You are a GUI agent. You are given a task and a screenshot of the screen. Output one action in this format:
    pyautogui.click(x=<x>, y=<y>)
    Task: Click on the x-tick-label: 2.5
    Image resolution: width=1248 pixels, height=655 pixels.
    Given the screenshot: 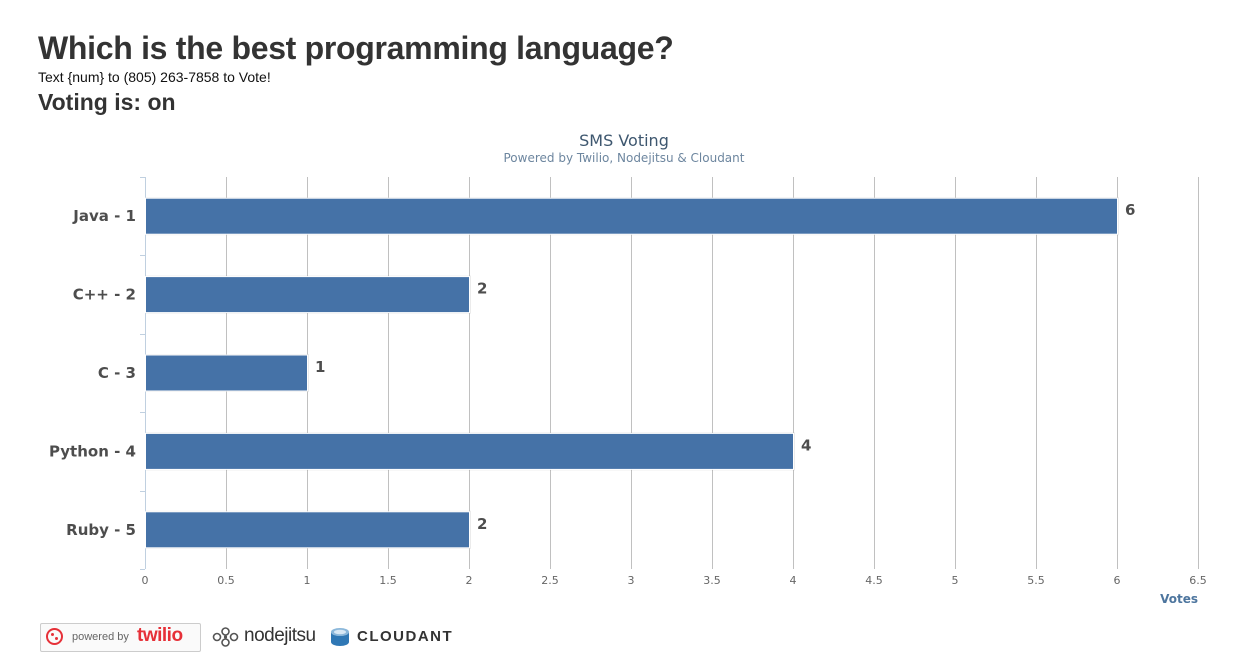 What is the action you would take?
    pyautogui.click(x=550, y=580)
    